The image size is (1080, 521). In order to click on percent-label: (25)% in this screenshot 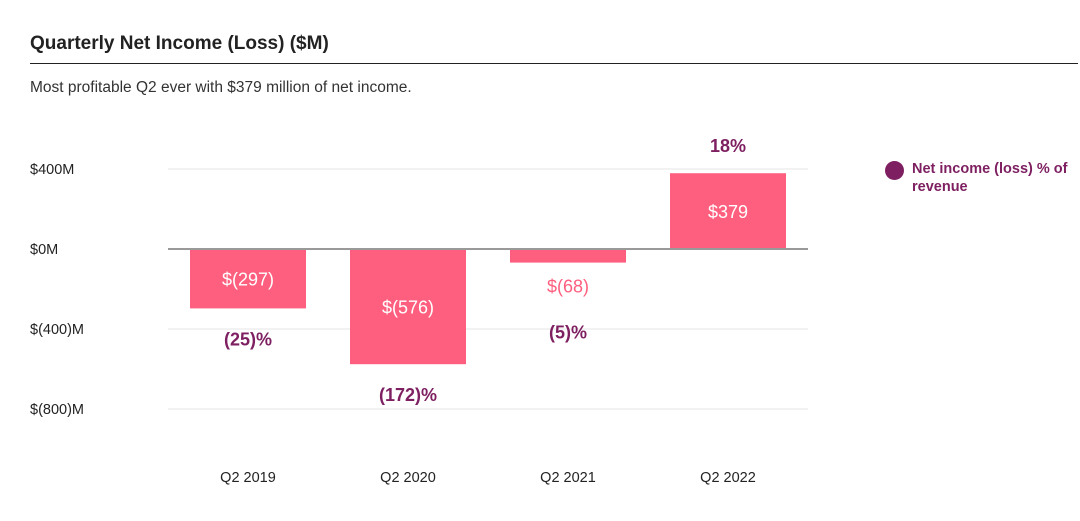, I will do `click(248, 339)`.